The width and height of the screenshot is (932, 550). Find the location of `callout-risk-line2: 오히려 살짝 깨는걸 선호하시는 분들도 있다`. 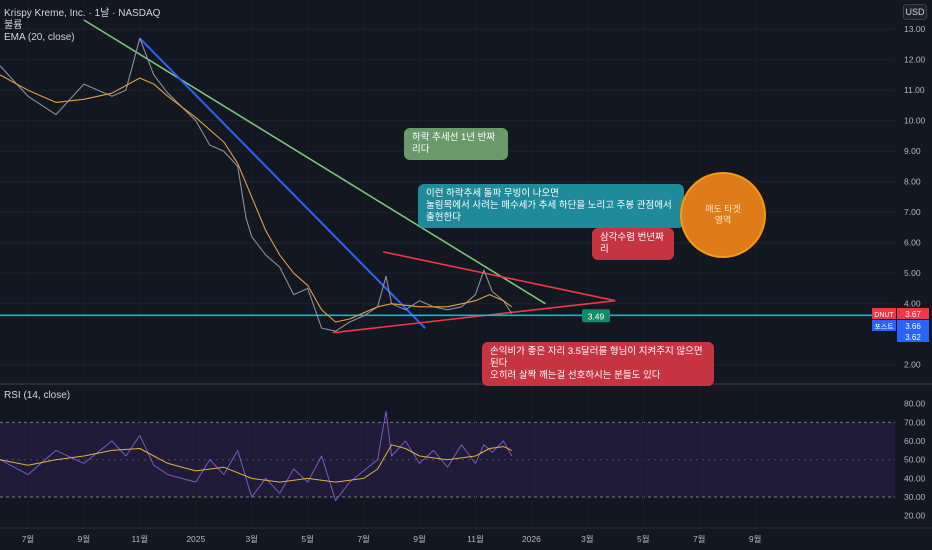

callout-risk-line2: 오히려 살짝 깨는걸 선호하시는 분들도 있다 is located at coordinates (598, 376).